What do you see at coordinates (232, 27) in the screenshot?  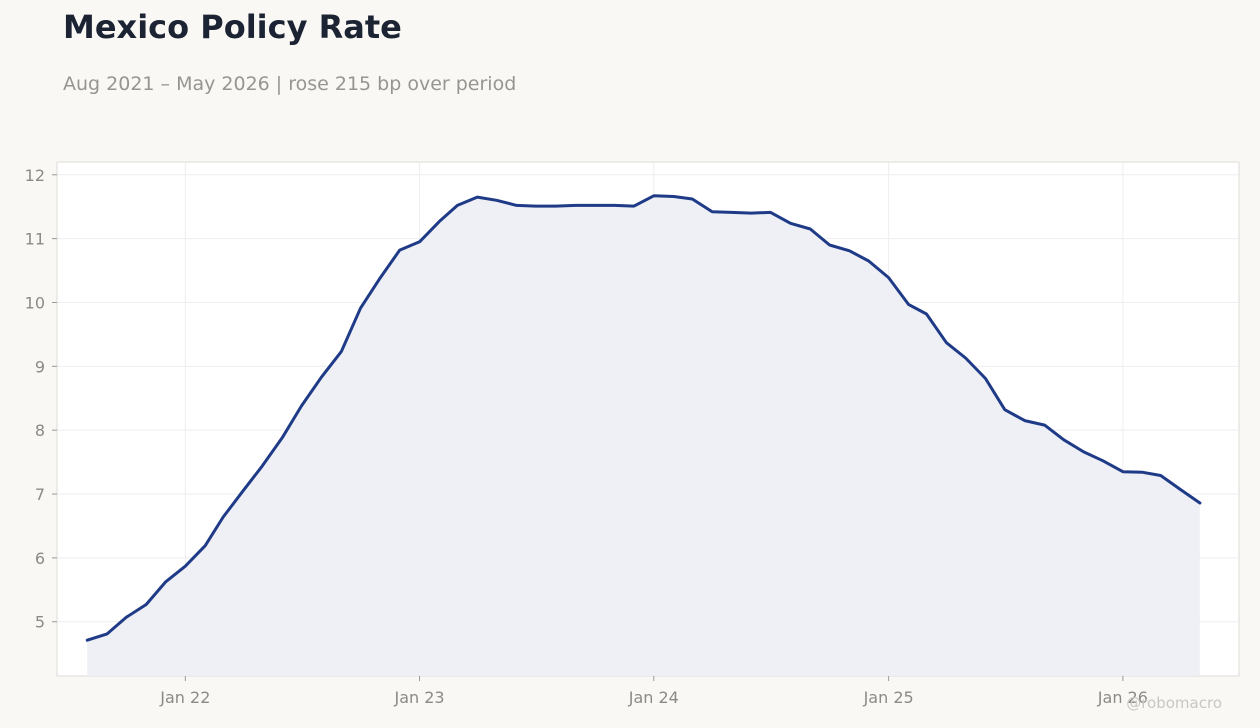 I see `chart-title: Mexico Policy Rate` at bounding box center [232, 27].